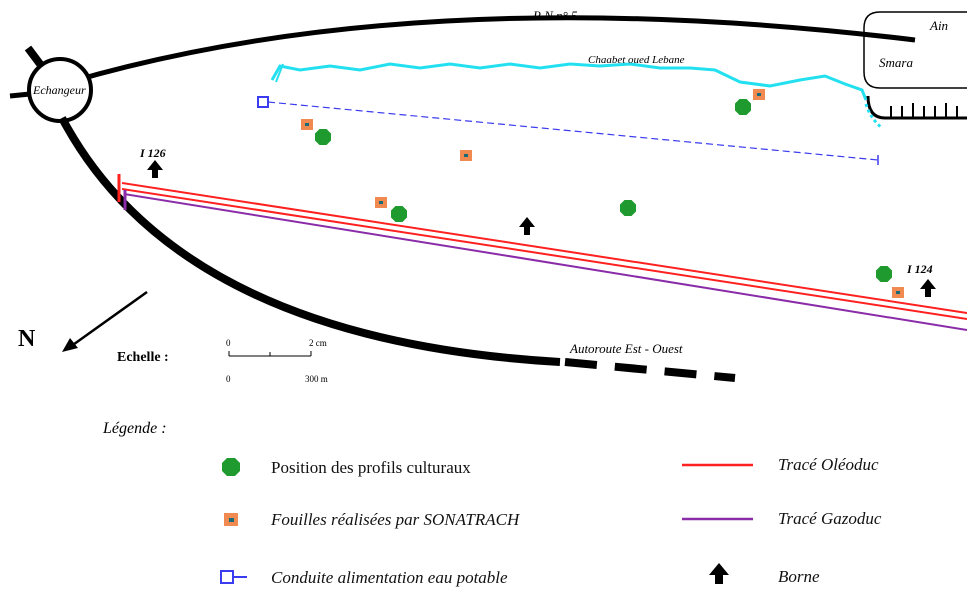 The width and height of the screenshot is (967, 590). Describe the element at coordinates (916, 107) in the screenshot. I see `town-boundary` at that location.